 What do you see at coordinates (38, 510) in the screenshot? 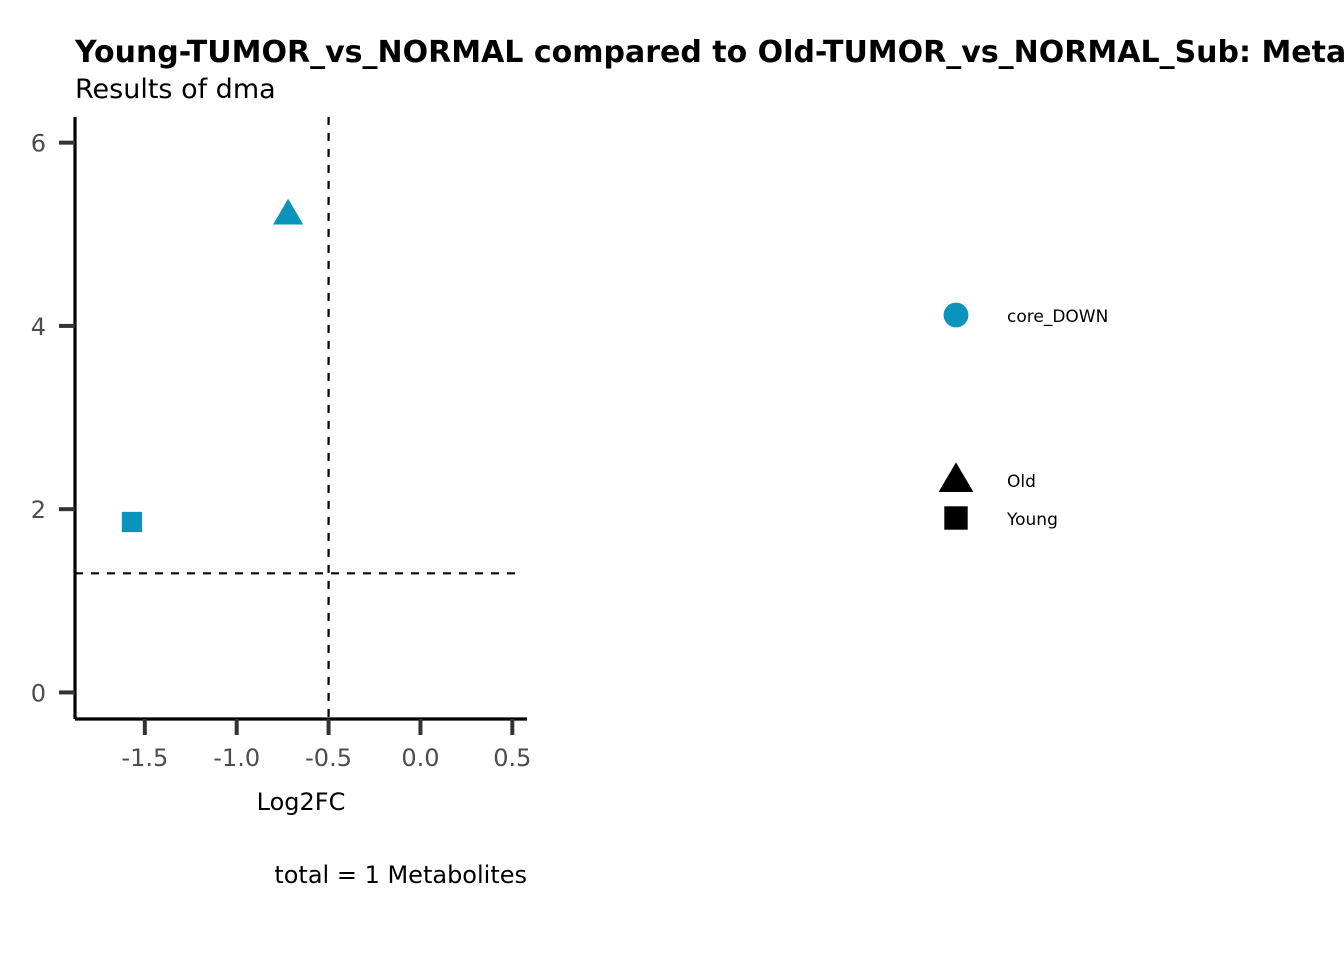
I see `y-tick-label: 2` at bounding box center [38, 510].